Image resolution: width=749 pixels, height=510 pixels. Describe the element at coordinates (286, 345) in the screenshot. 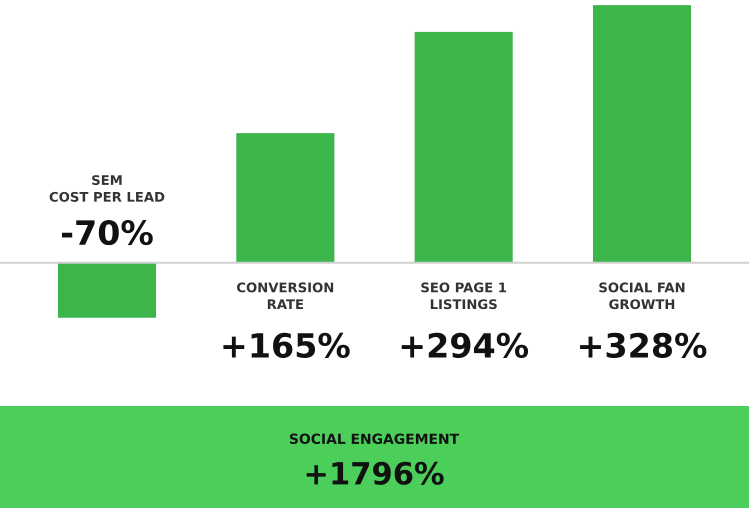

I see `data-label: +165%` at that location.